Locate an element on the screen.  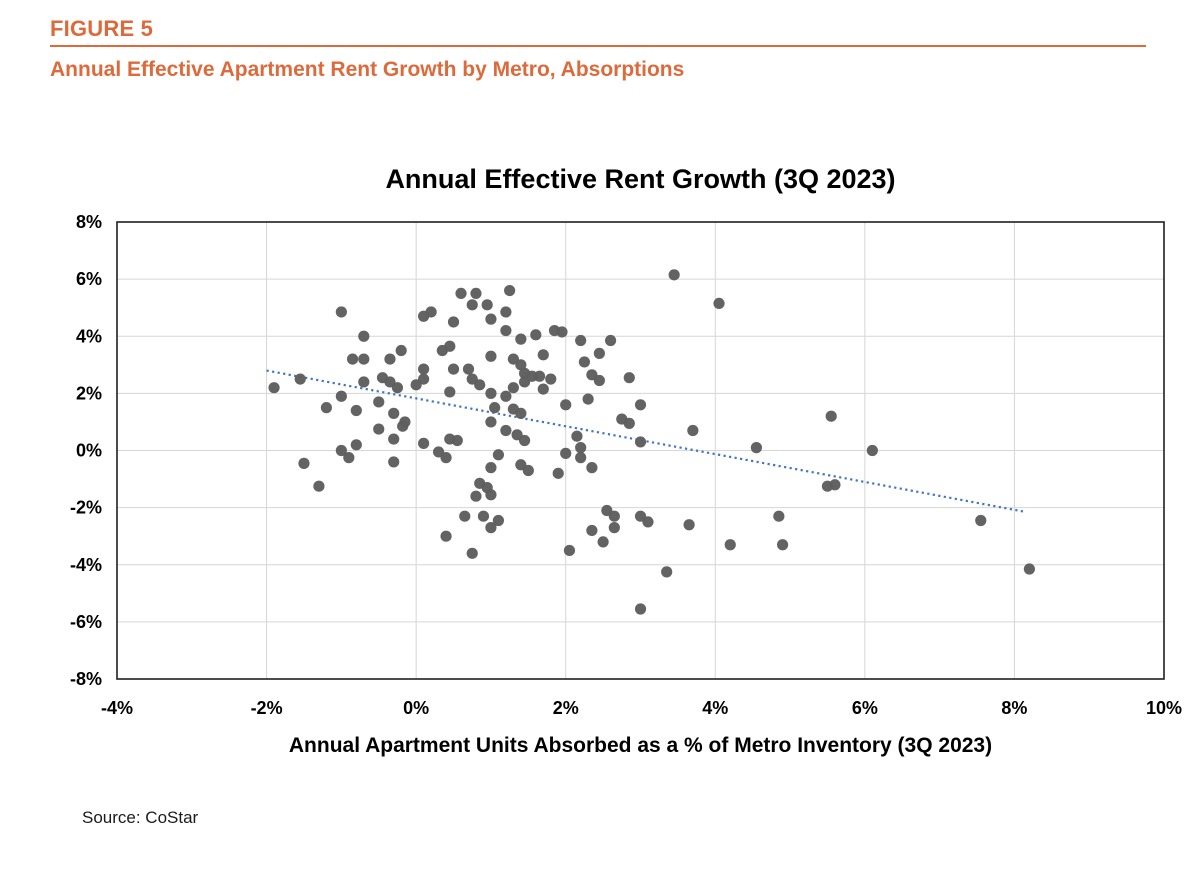
y-tick-label: 4% is located at coordinates (89, 336).